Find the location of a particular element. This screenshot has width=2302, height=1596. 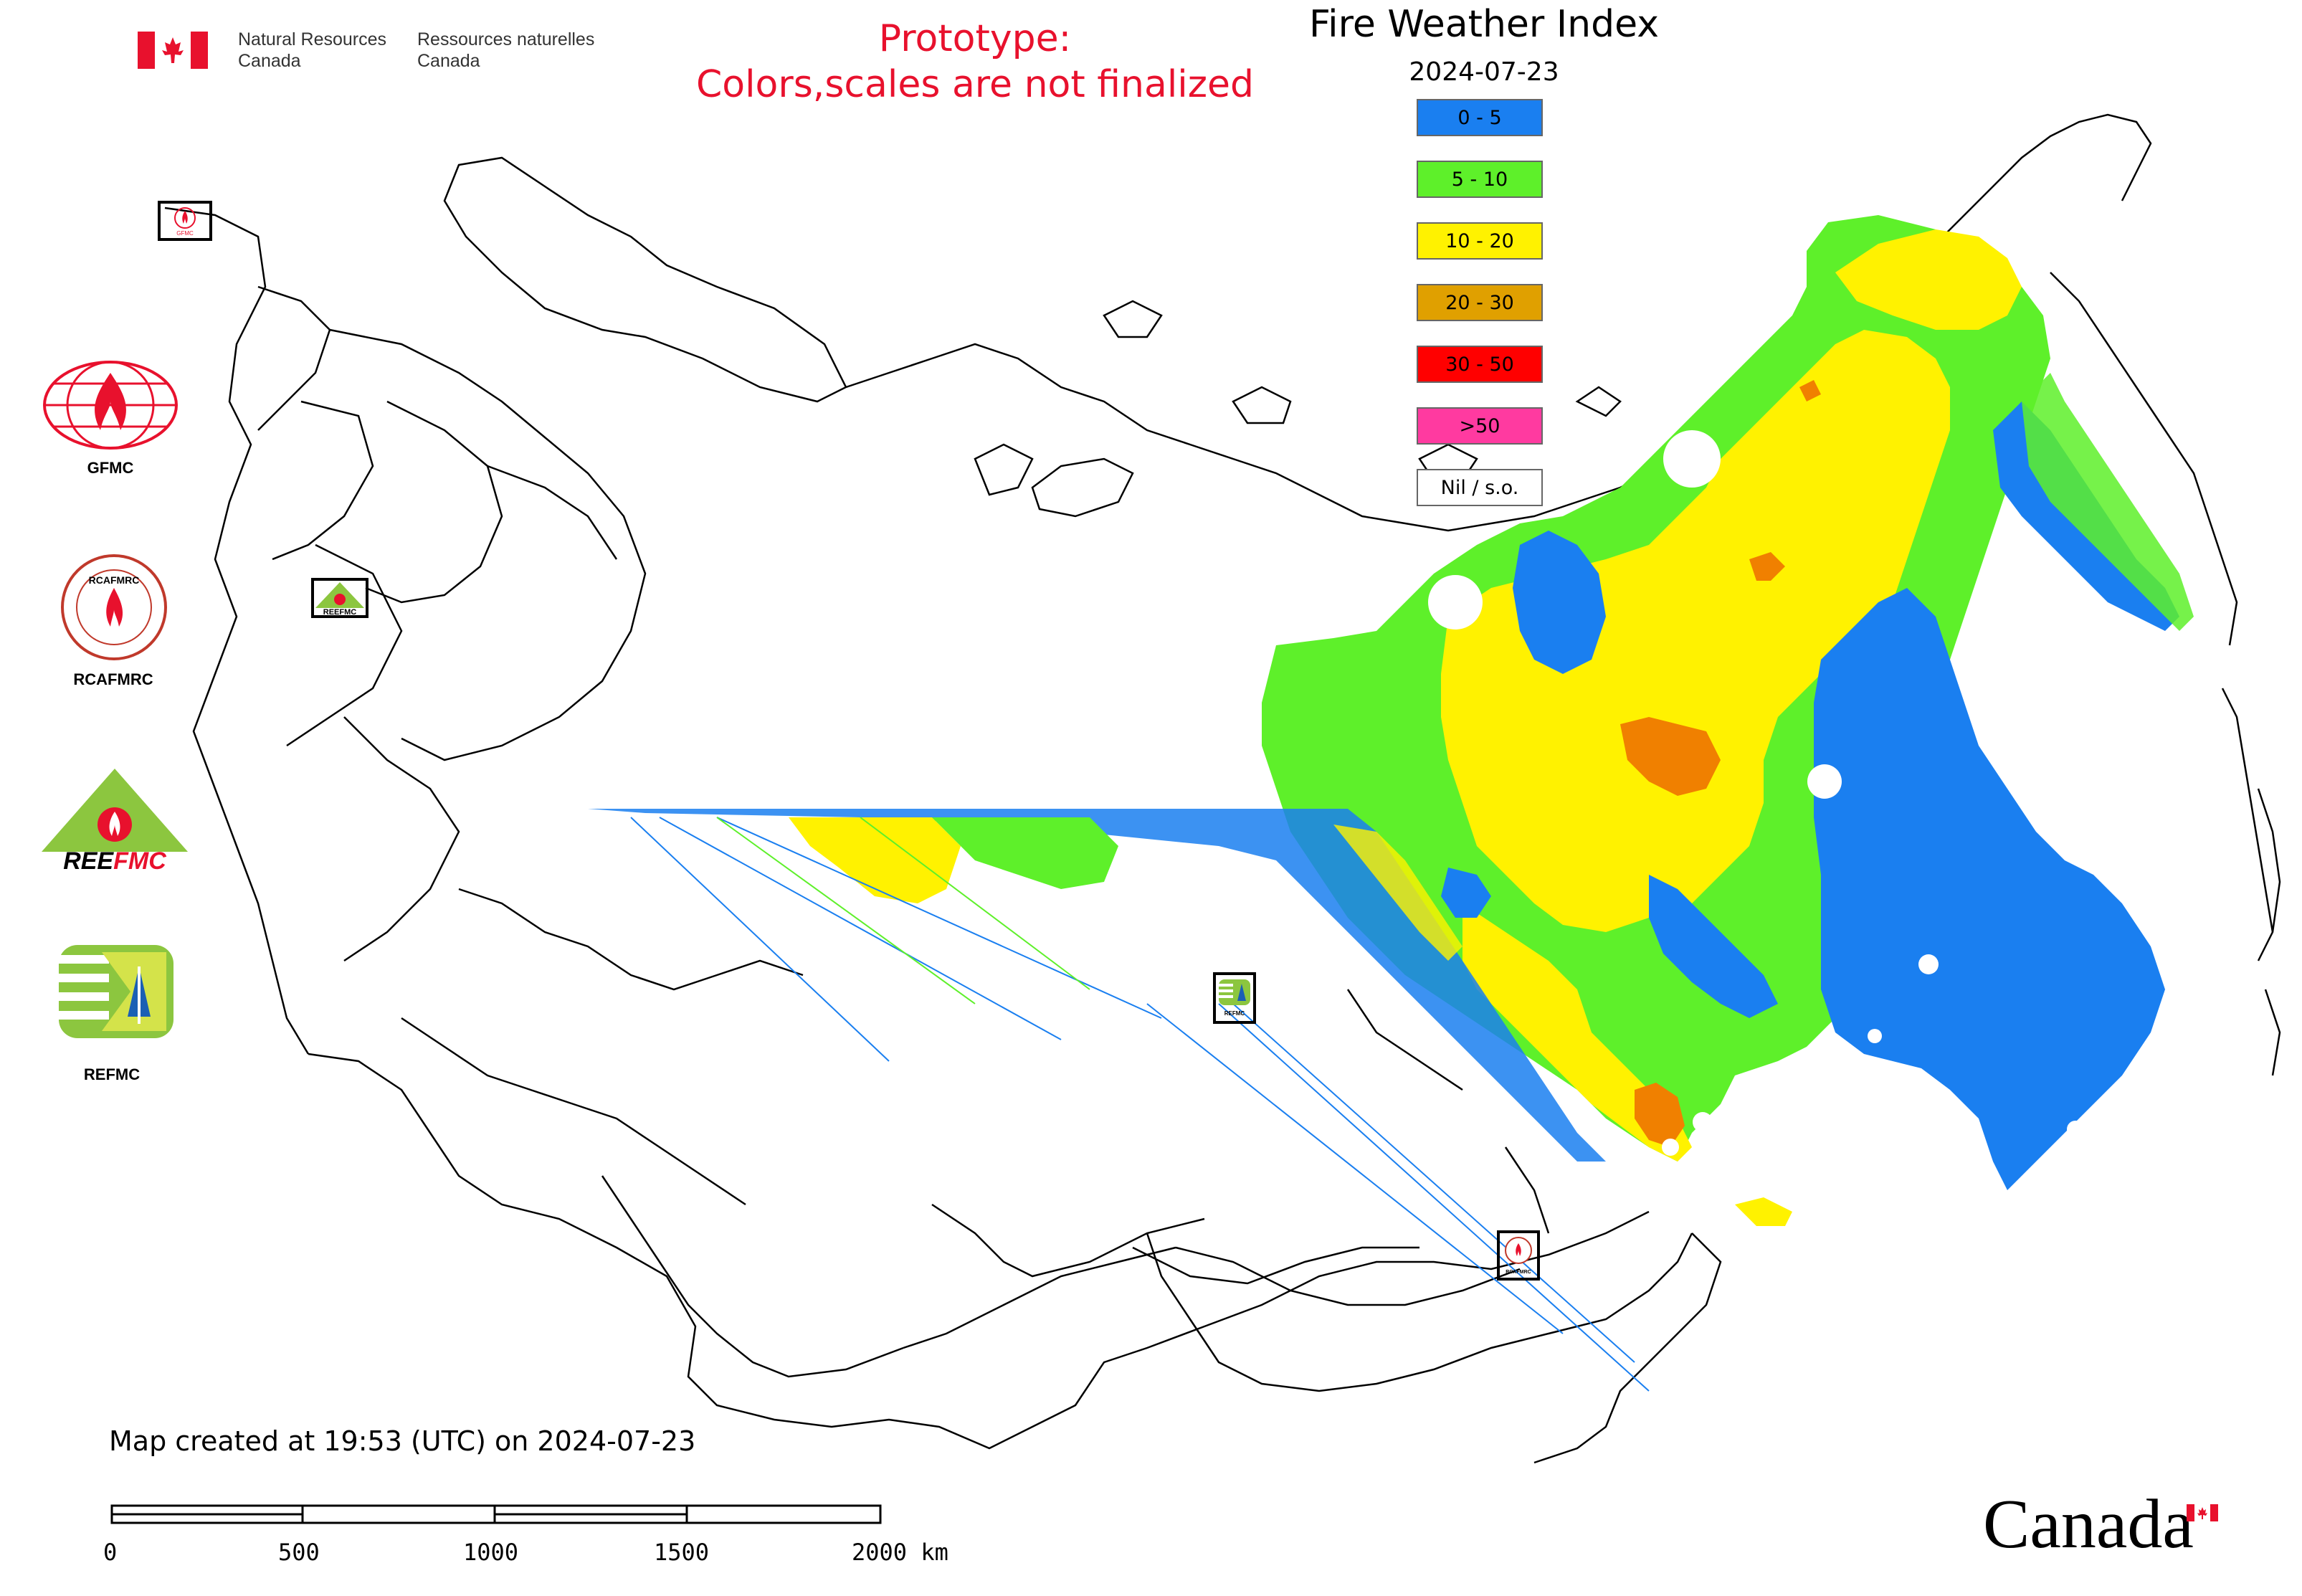

small-refmc-logo: REFMC is located at coordinates (1234, 998).